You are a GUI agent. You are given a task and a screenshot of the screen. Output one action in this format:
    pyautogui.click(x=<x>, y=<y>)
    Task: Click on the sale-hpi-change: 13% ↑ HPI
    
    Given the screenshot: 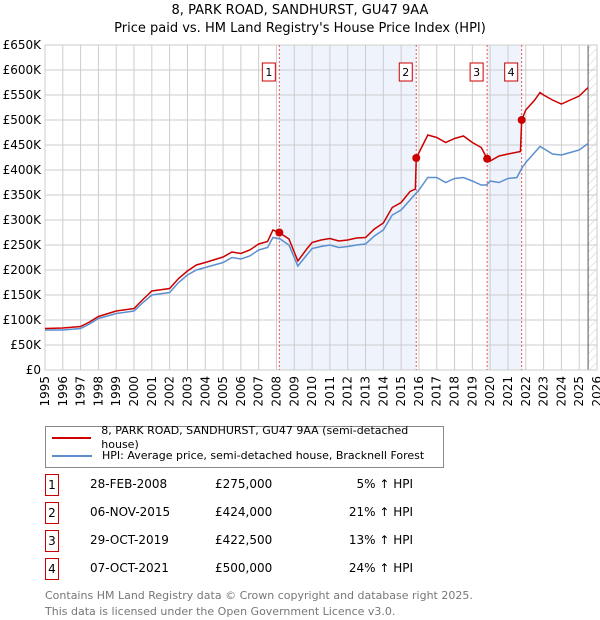 What is the action you would take?
    pyautogui.click(x=380, y=540)
    